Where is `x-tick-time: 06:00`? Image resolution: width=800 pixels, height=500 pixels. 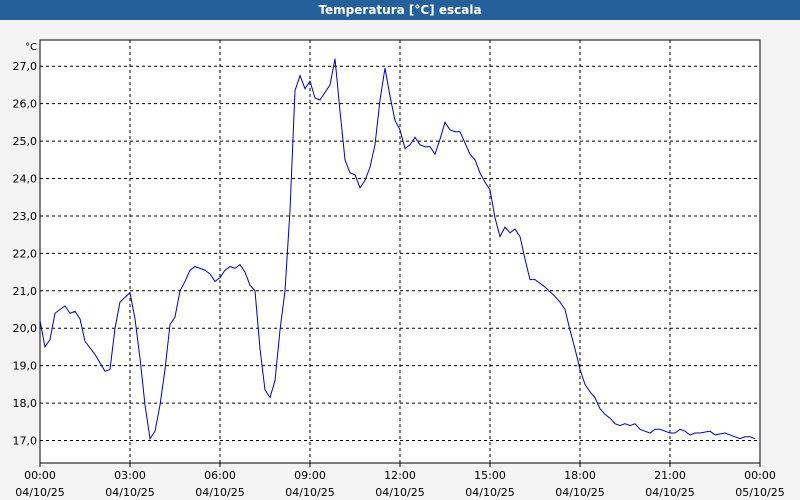
x-tick-time: 06:00 is located at coordinates (220, 475).